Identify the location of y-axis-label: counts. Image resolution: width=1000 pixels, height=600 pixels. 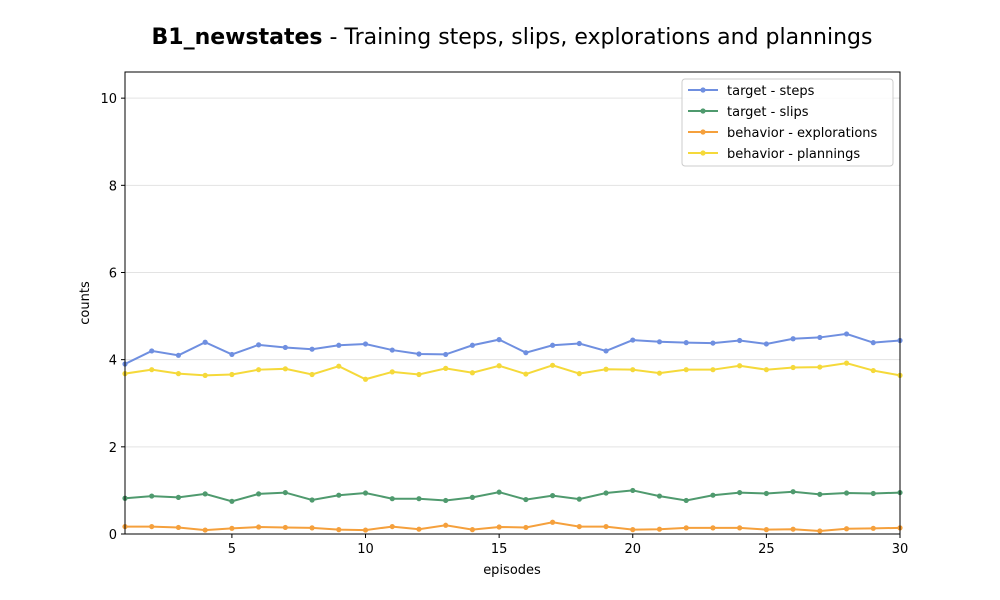
(85, 303).